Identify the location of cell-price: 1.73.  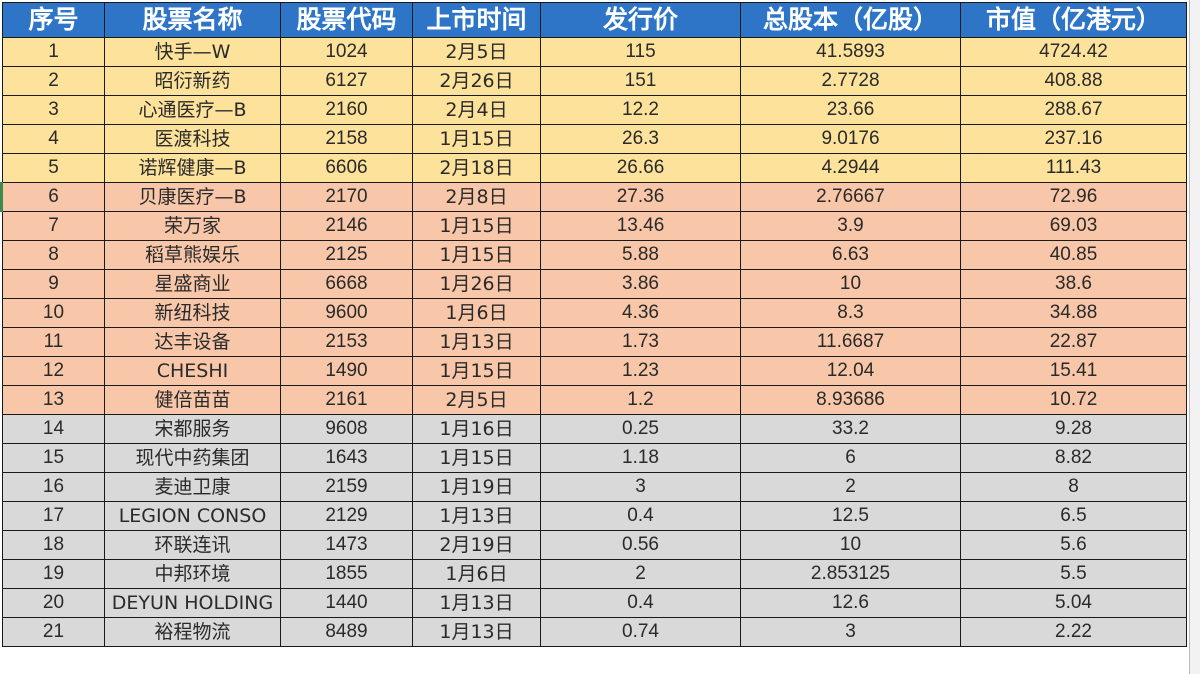
(640, 342).